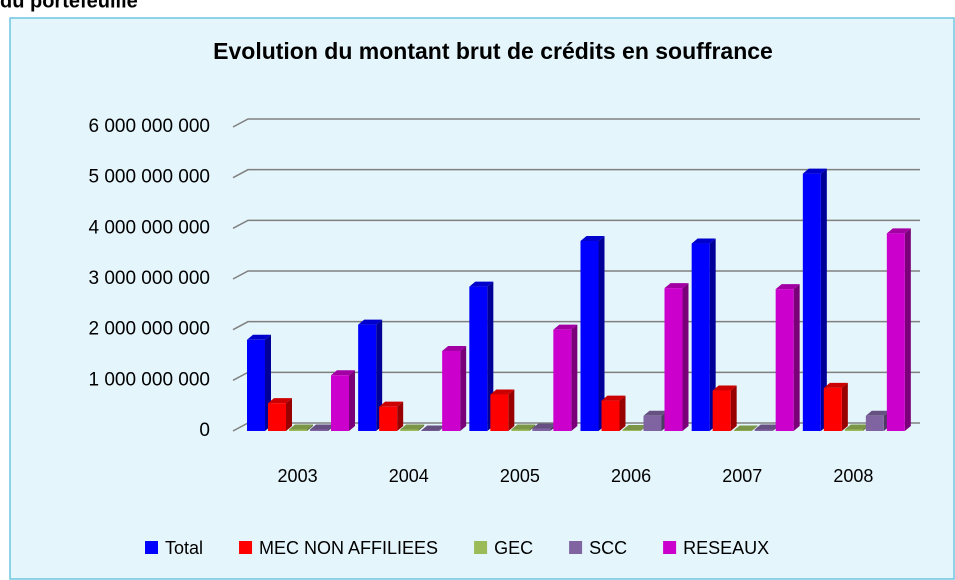 The height and width of the screenshot is (580, 955). Describe the element at coordinates (149, 329) in the screenshot. I see `y-tick-label: 2 000 000 000` at that location.